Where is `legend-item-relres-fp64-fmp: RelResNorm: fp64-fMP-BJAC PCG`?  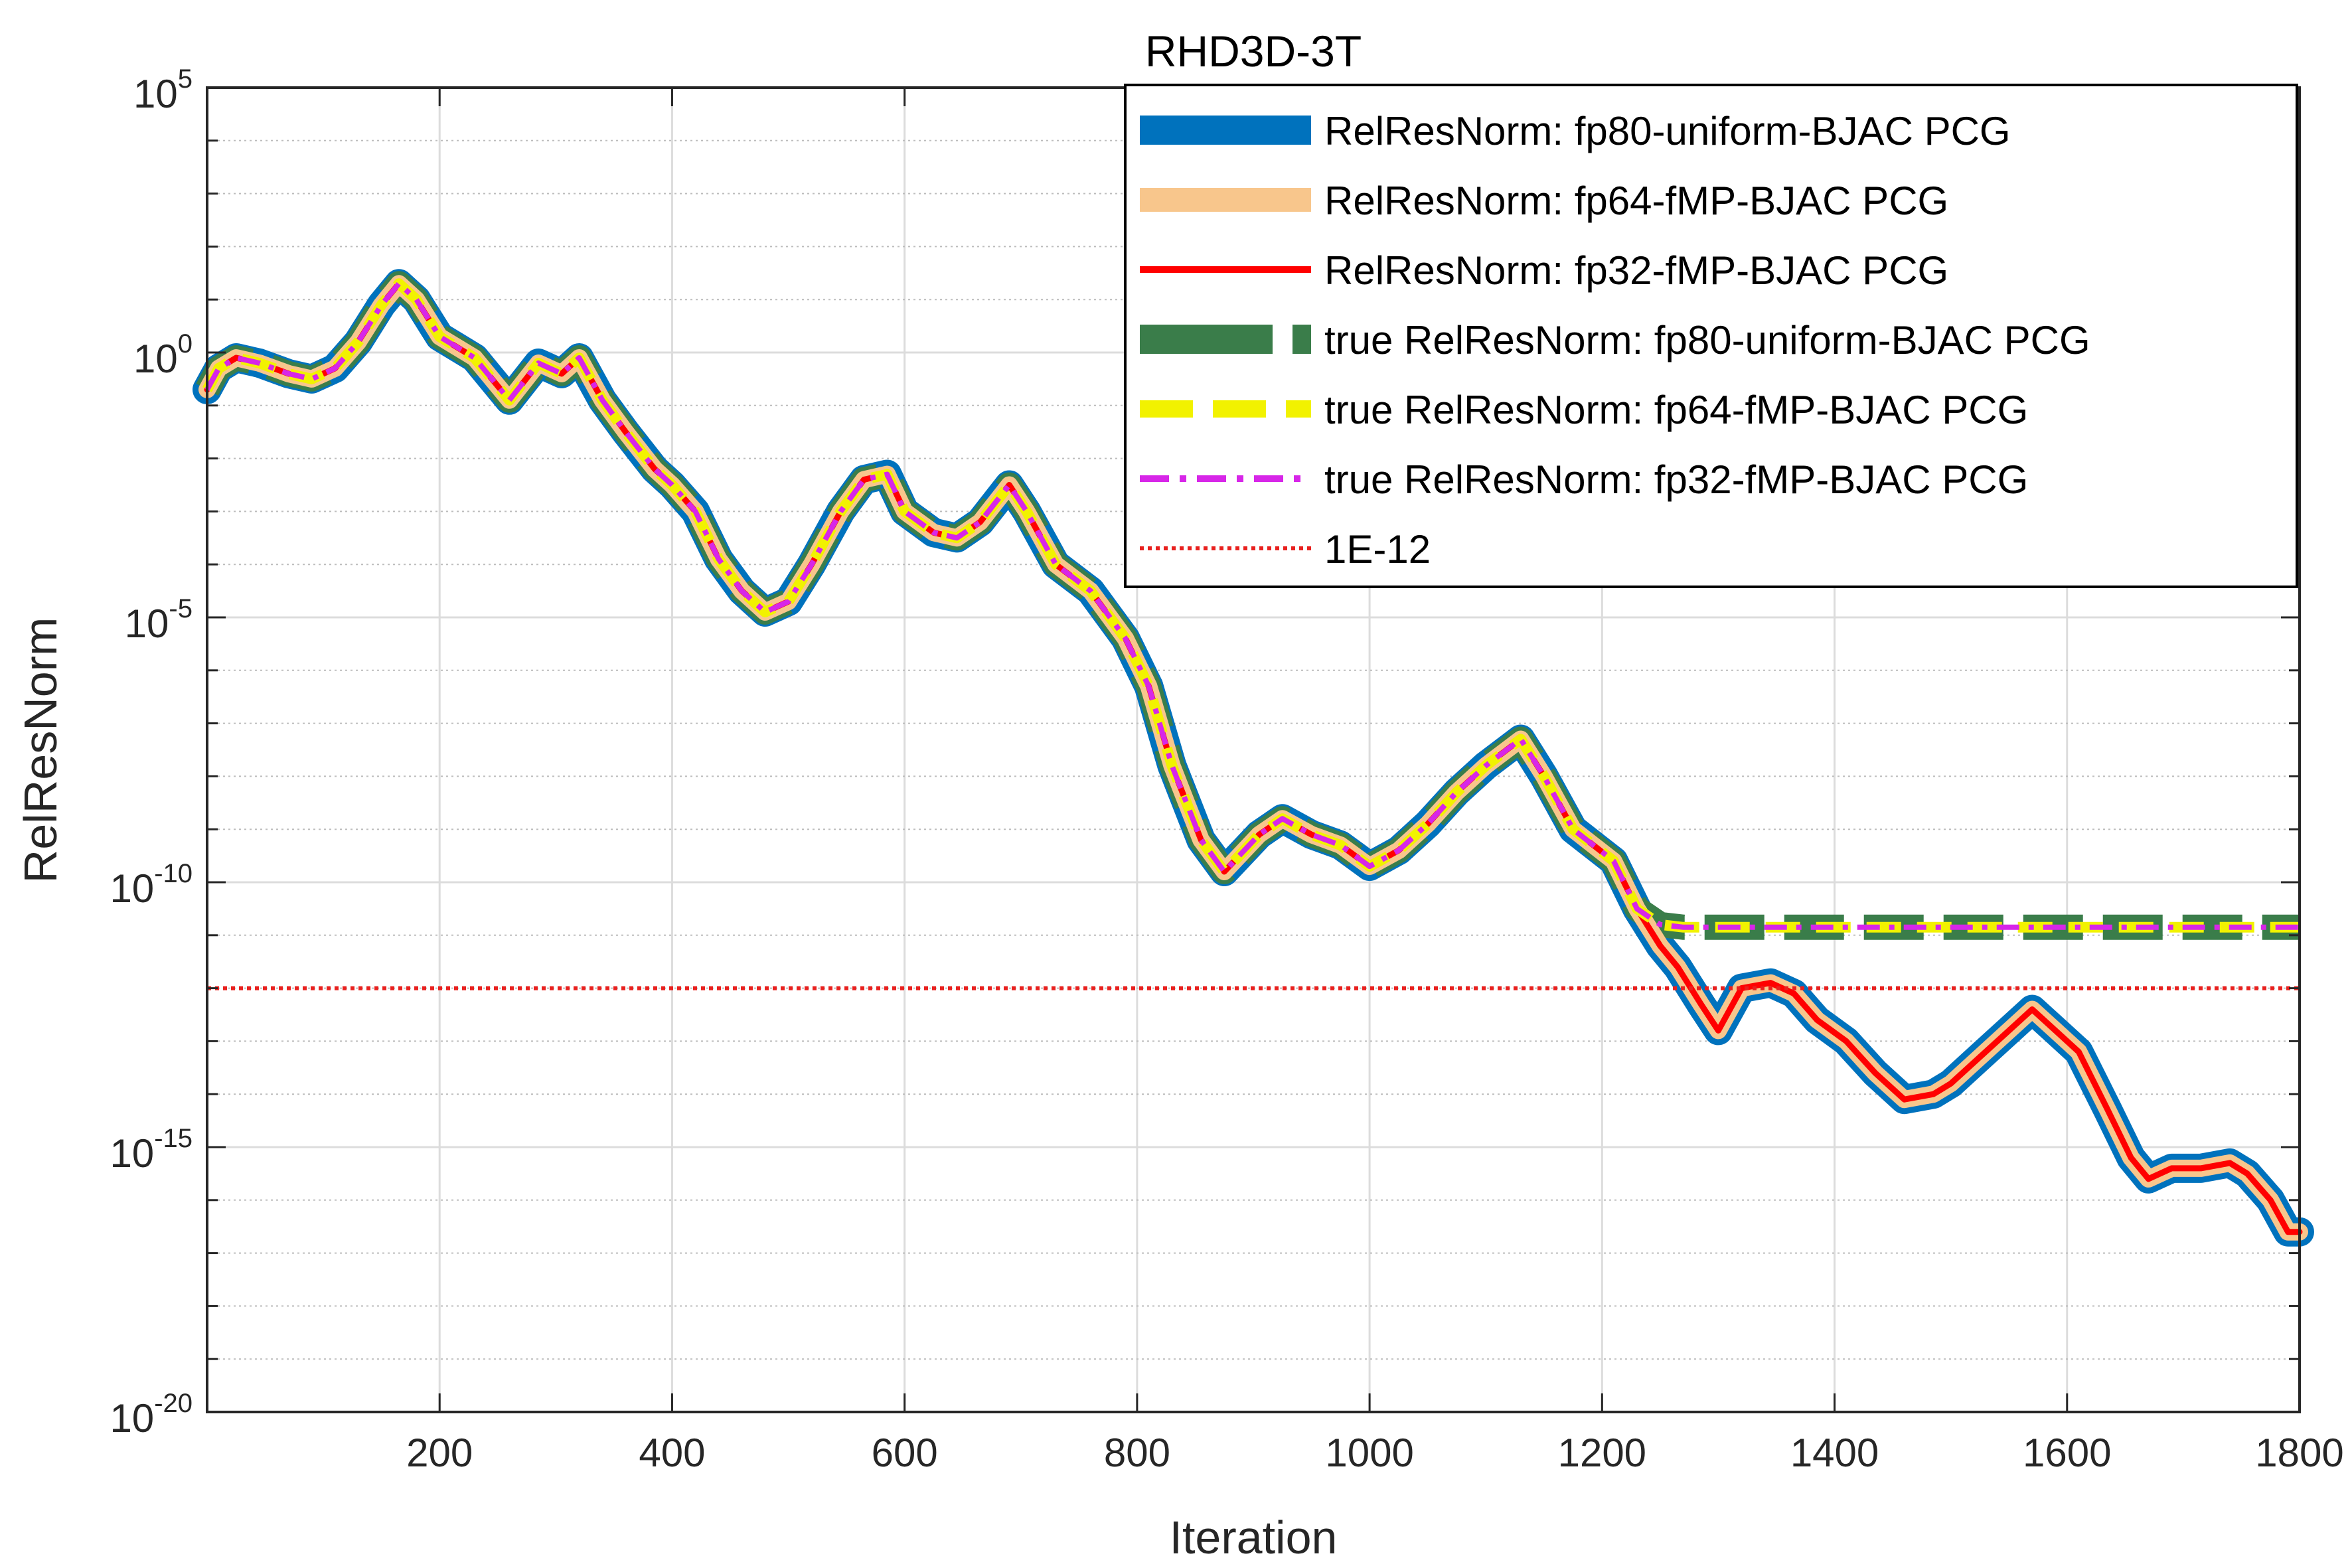
legend-item-relres-fp64-fmp: RelResNorm: fp64-fMP-BJAC PCG is located at coordinates (1544, 201).